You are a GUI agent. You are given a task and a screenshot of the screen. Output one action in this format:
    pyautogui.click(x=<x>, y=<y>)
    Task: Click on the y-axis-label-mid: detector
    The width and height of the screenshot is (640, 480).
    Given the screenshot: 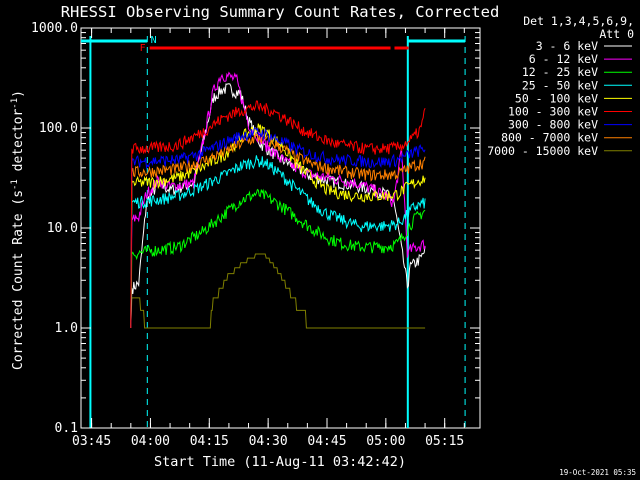 What is the action you would take?
    pyautogui.click(x=18, y=144)
    